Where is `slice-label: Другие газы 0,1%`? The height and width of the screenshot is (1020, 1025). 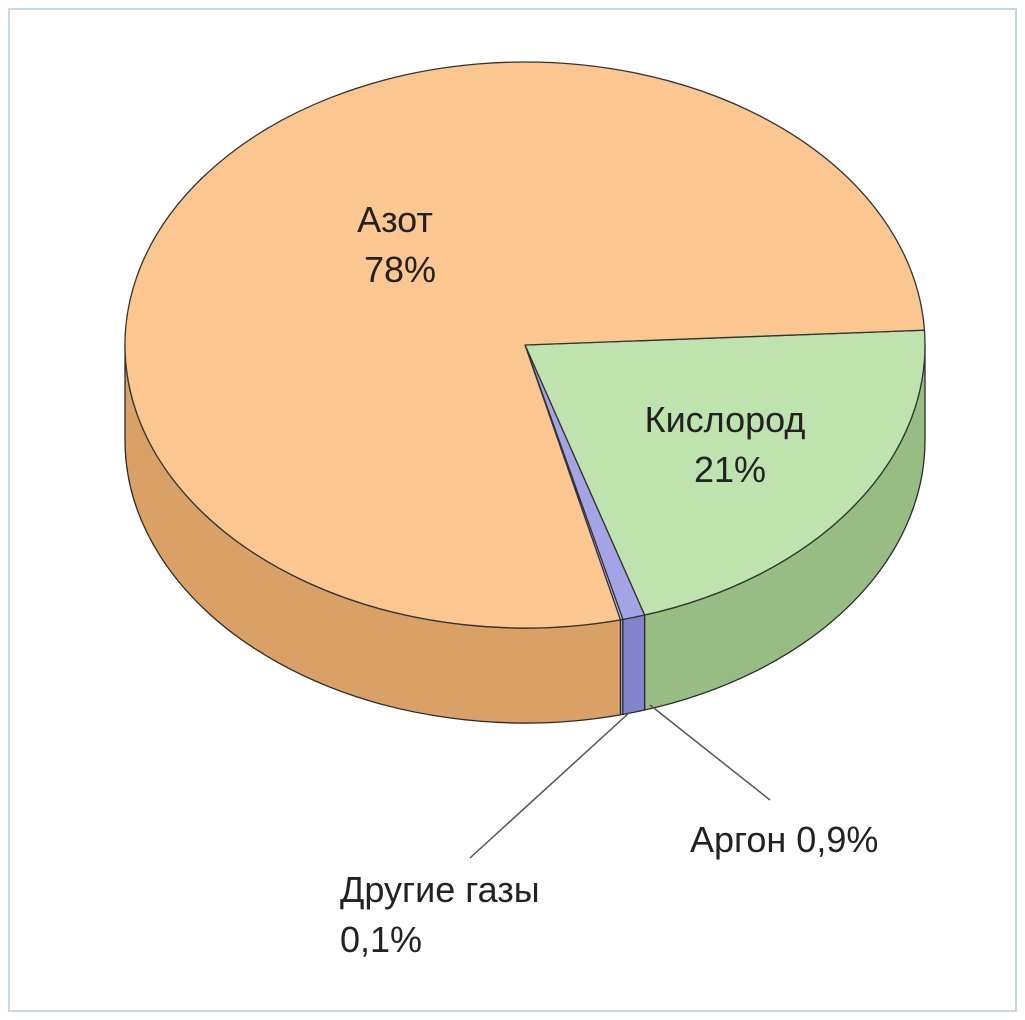
slice-label: Другие газы 0,1% is located at coordinates (445, 914).